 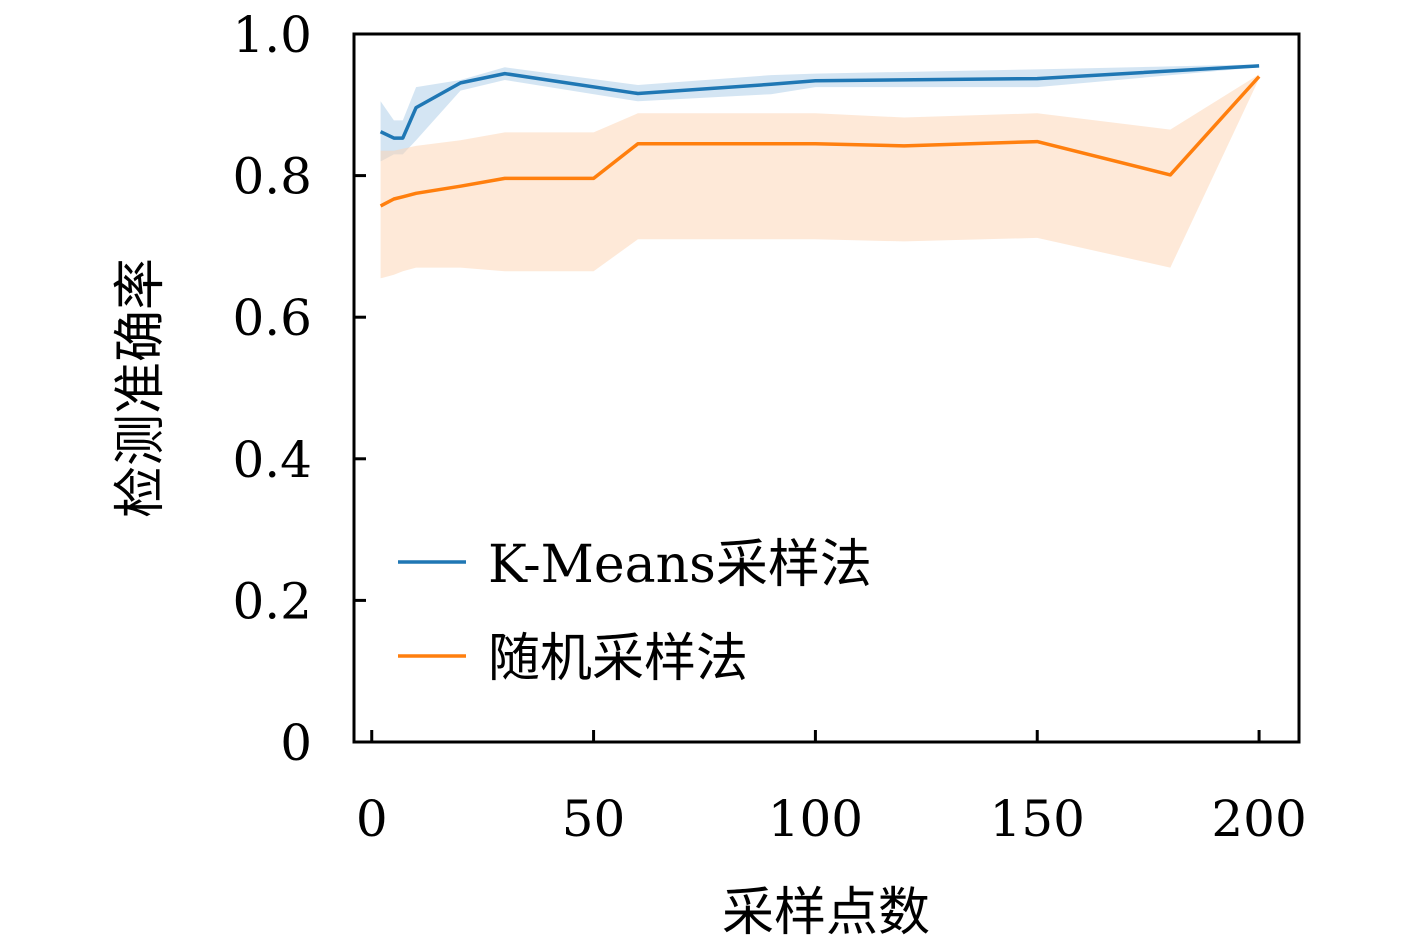 What do you see at coordinates (618, 659) in the screenshot?
I see `legend-label-random: 随机采样法` at bounding box center [618, 659].